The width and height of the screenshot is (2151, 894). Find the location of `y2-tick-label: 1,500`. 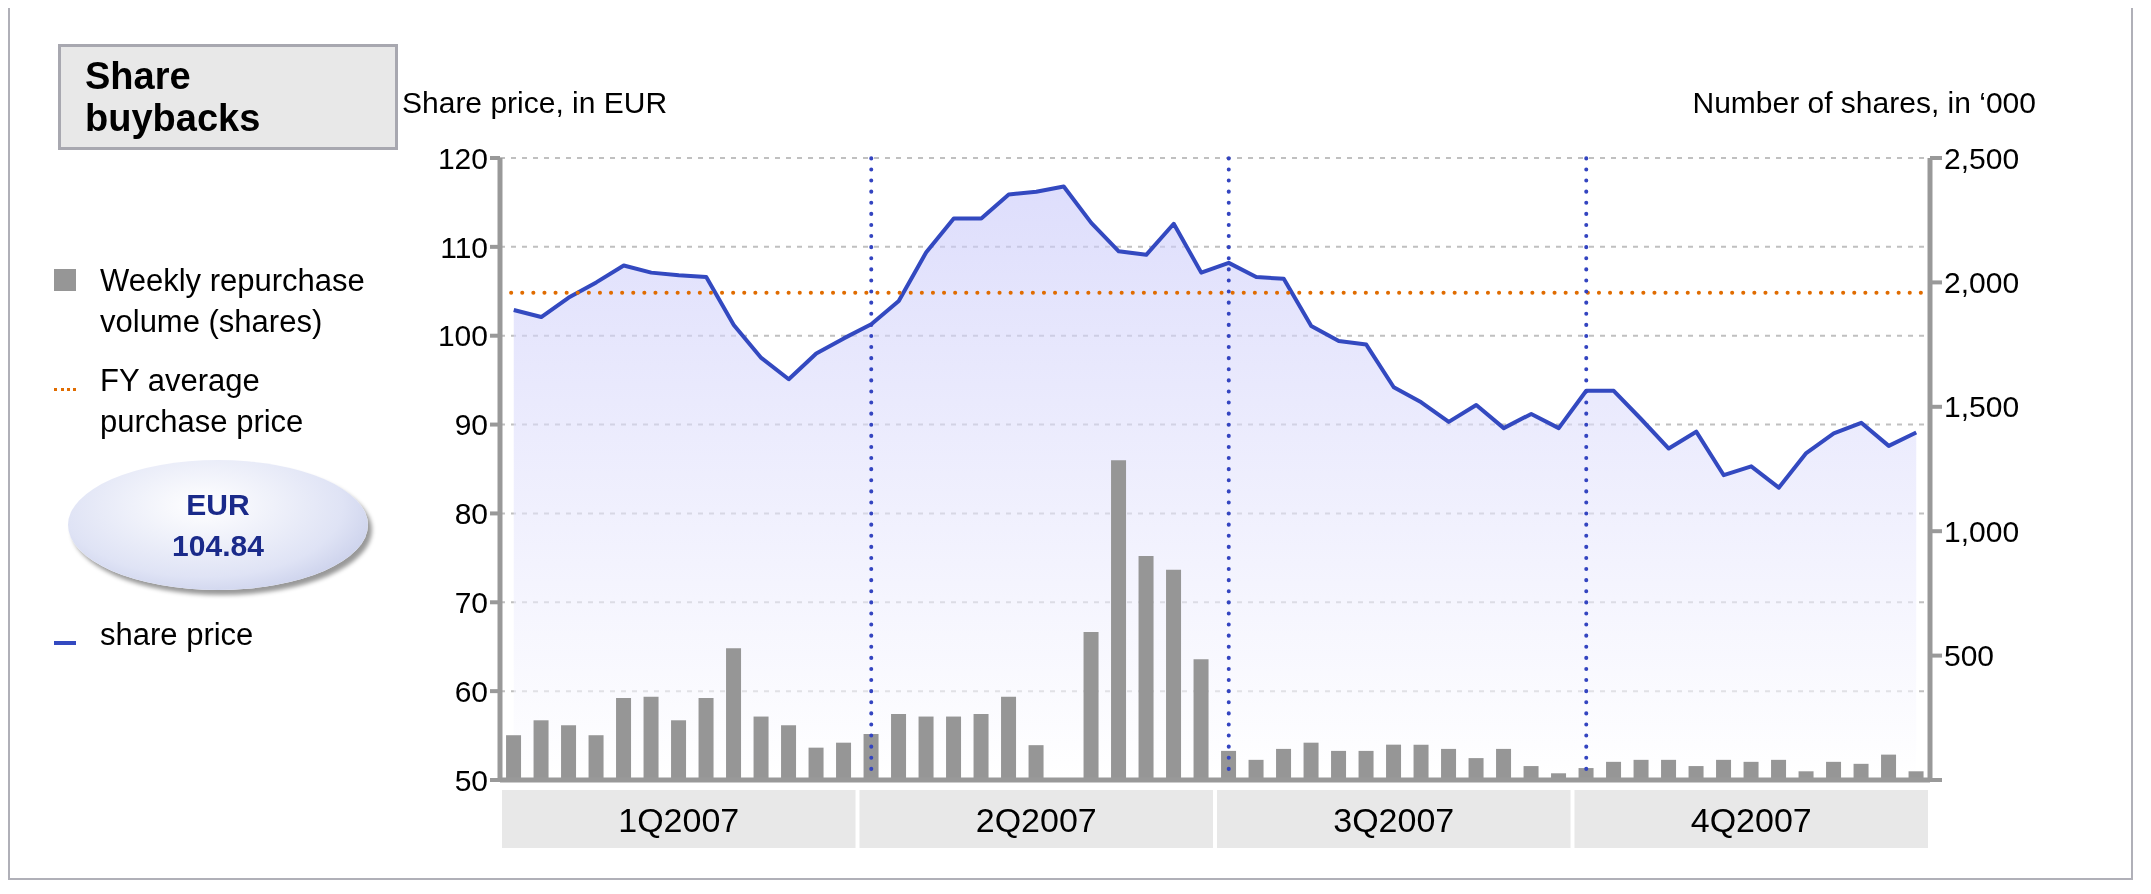

y2-tick-label: 1,500 is located at coordinates (1982, 407).